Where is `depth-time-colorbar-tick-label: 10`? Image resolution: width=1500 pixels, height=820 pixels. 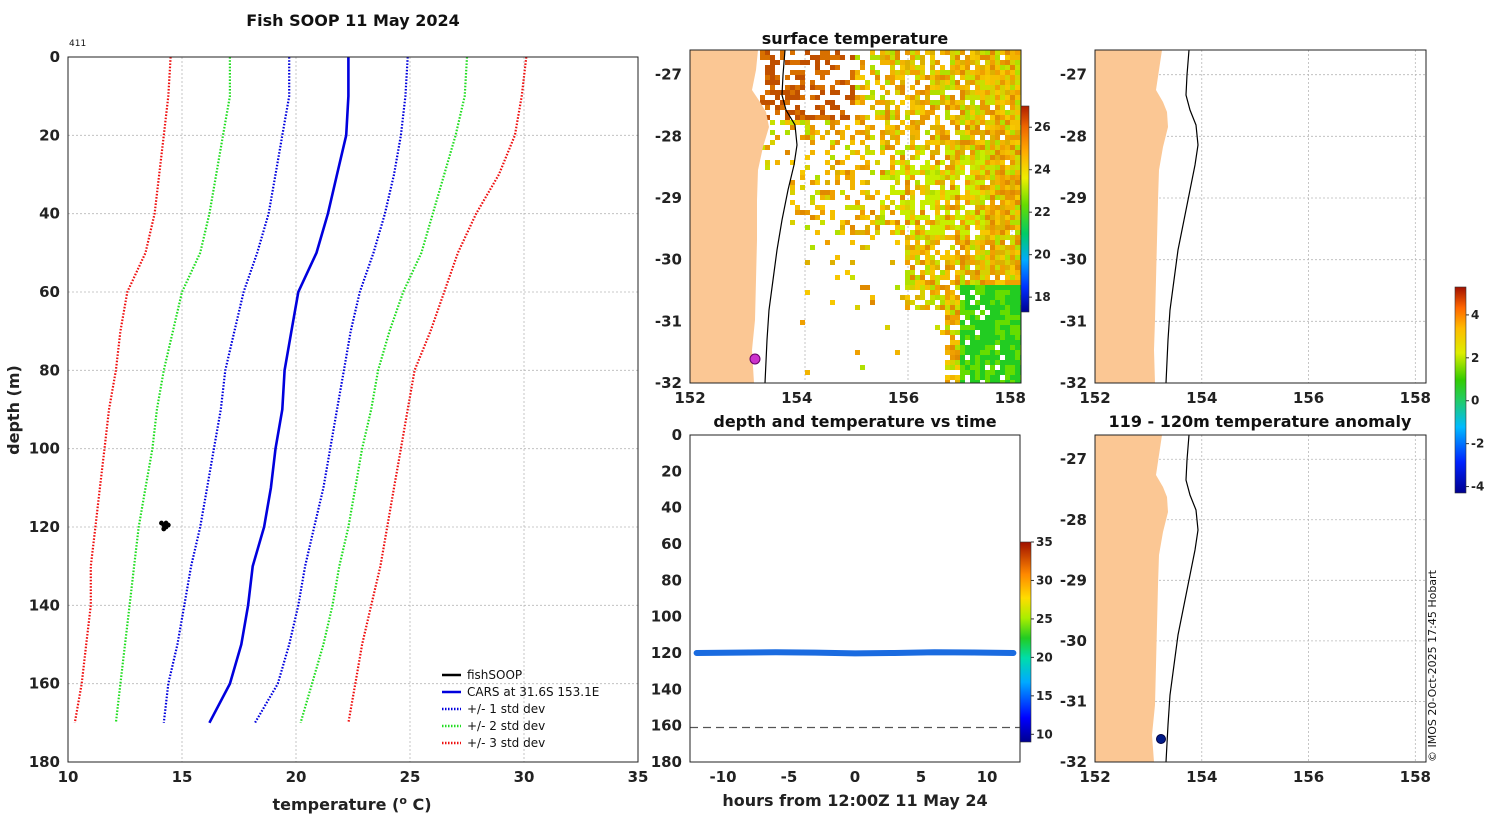 depth-time-colorbar-tick-label: 10 is located at coordinates (1044, 734).